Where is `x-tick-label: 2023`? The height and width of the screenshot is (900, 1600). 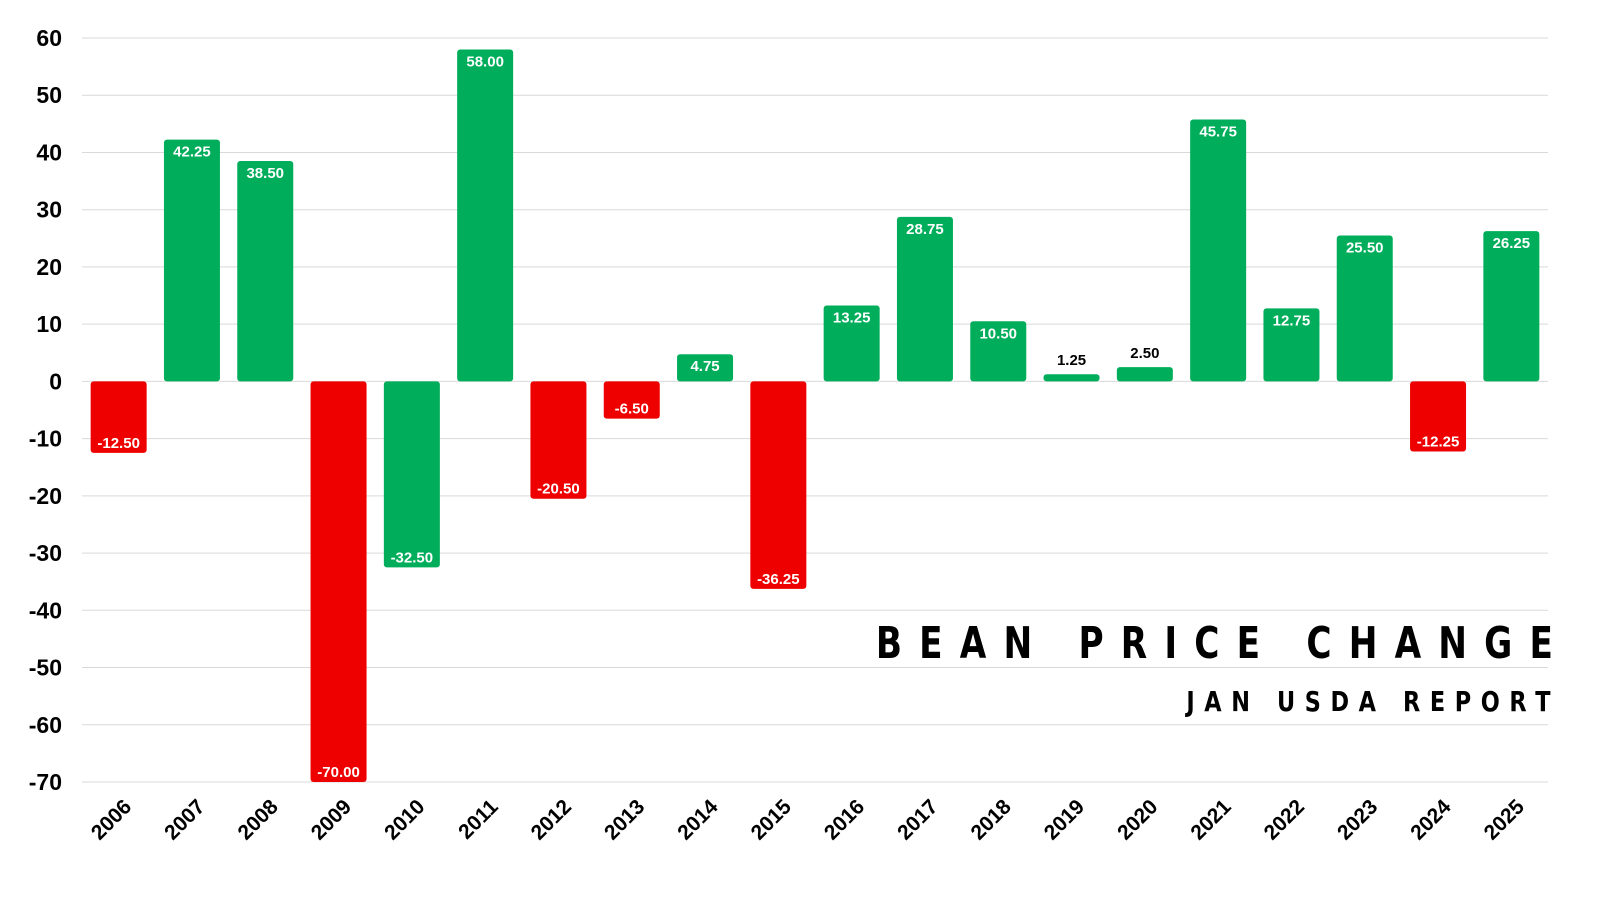
x-tick-label: 2023 is located at coordinates (1357, 819).